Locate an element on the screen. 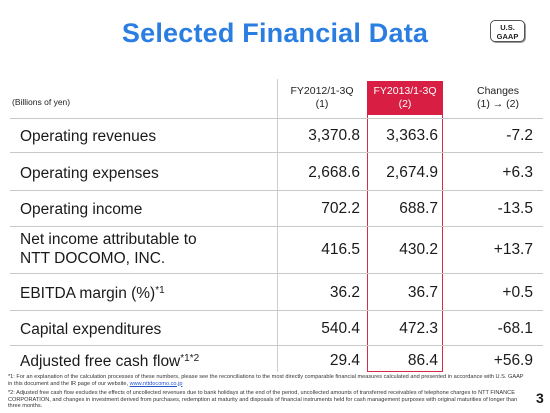  row-label-operating-revenues: Operating revenues is located at coordinates (88, 136).